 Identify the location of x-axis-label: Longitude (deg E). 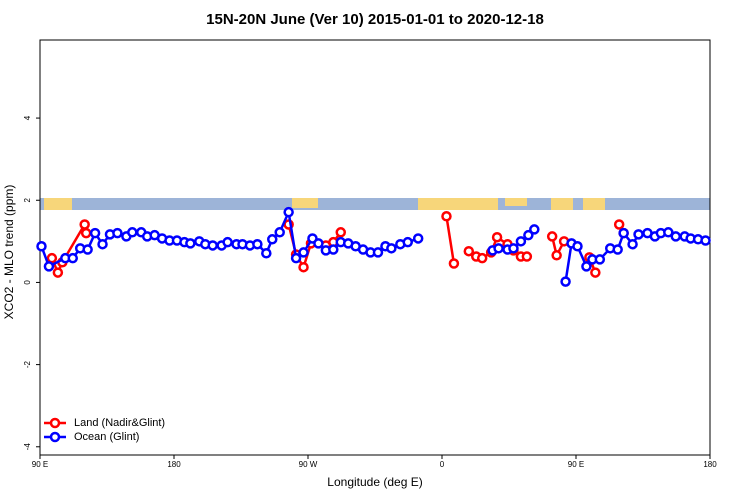
(374, 482).